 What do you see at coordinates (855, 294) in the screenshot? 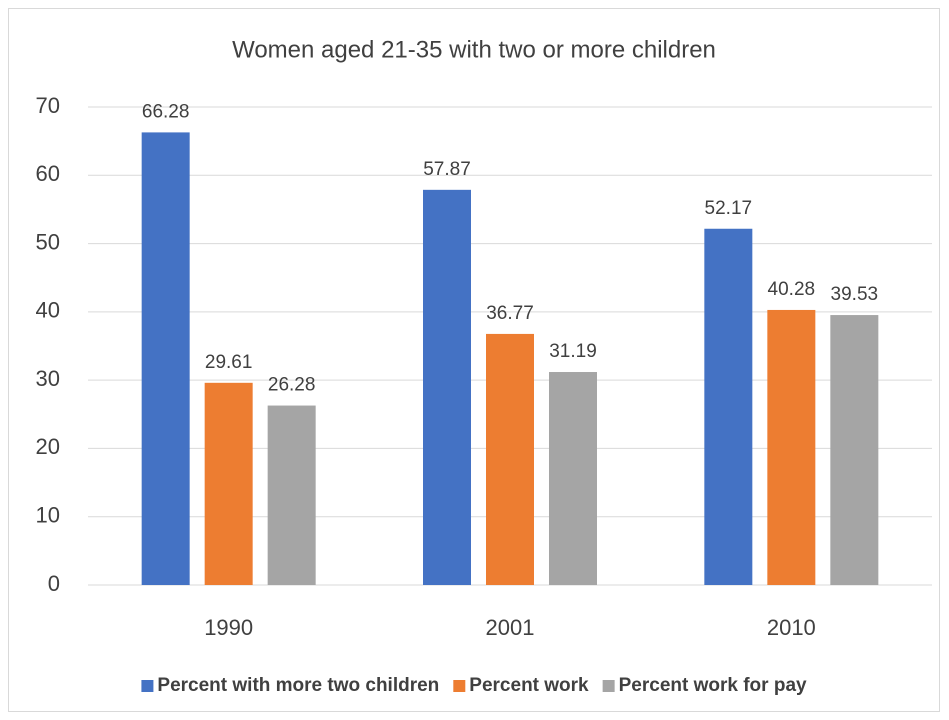
I see `data-label: 39.53` at bounding box center [855, 294].